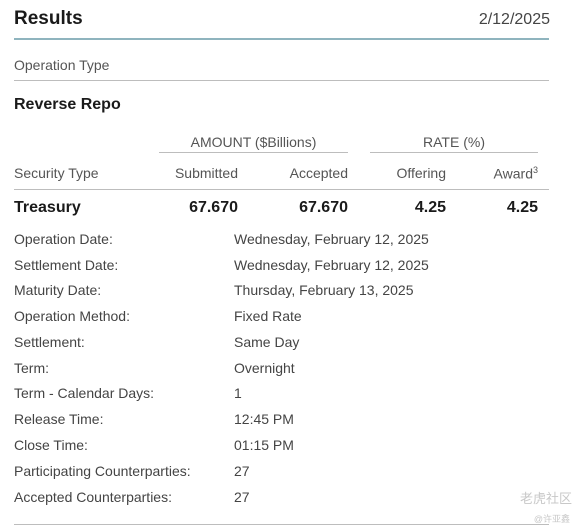 The height and width of the screenshot is (531, 582). I want to click on row-security-type: Treasury, so click(47, 207).